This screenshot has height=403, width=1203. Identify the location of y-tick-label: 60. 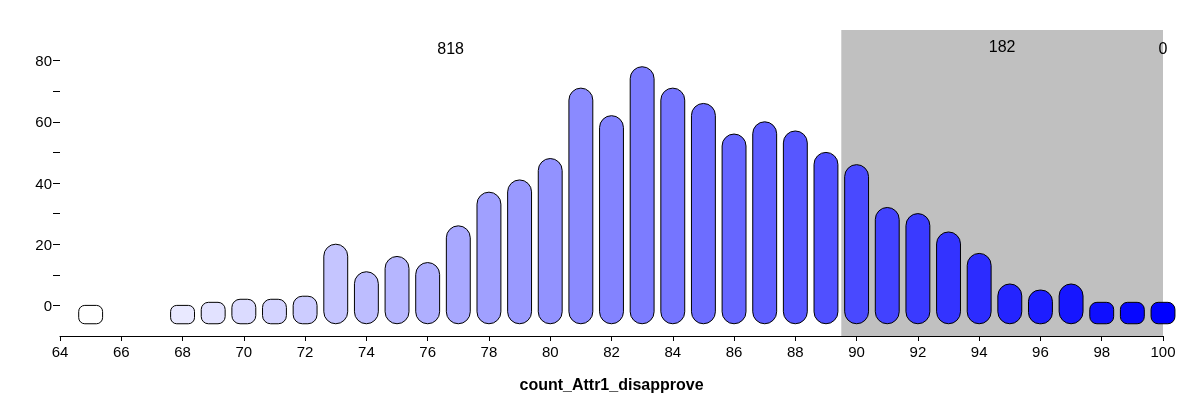
(43, 122).